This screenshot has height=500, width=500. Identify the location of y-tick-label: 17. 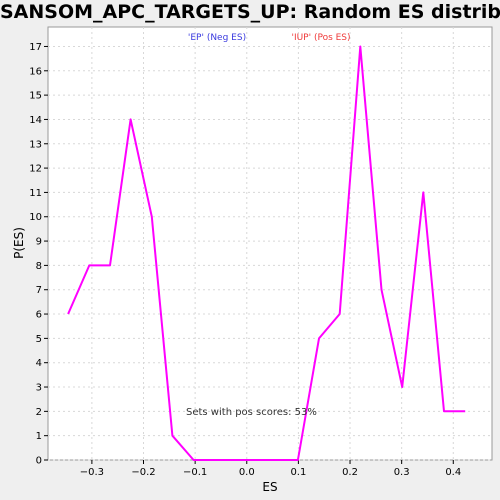
(35, 47).